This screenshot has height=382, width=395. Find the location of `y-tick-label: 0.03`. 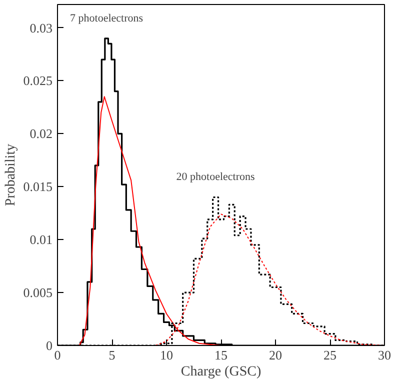

y-tick-label: 0.03 is located at coordinates (41, 28).